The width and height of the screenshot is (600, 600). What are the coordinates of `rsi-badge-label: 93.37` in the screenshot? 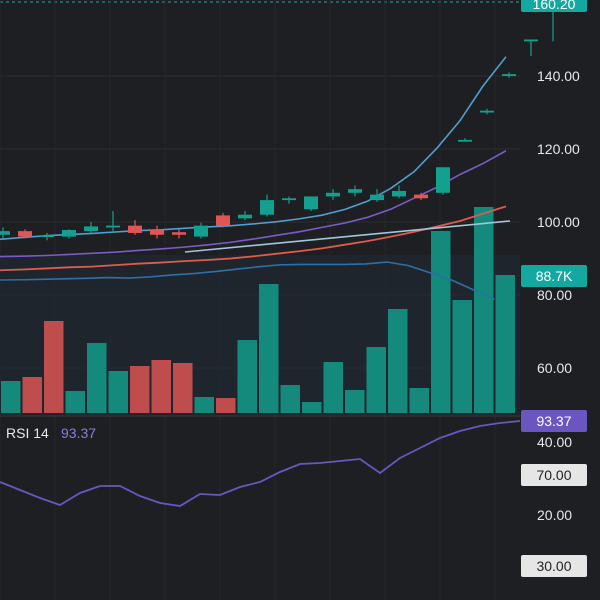 It's located at (553, 421).